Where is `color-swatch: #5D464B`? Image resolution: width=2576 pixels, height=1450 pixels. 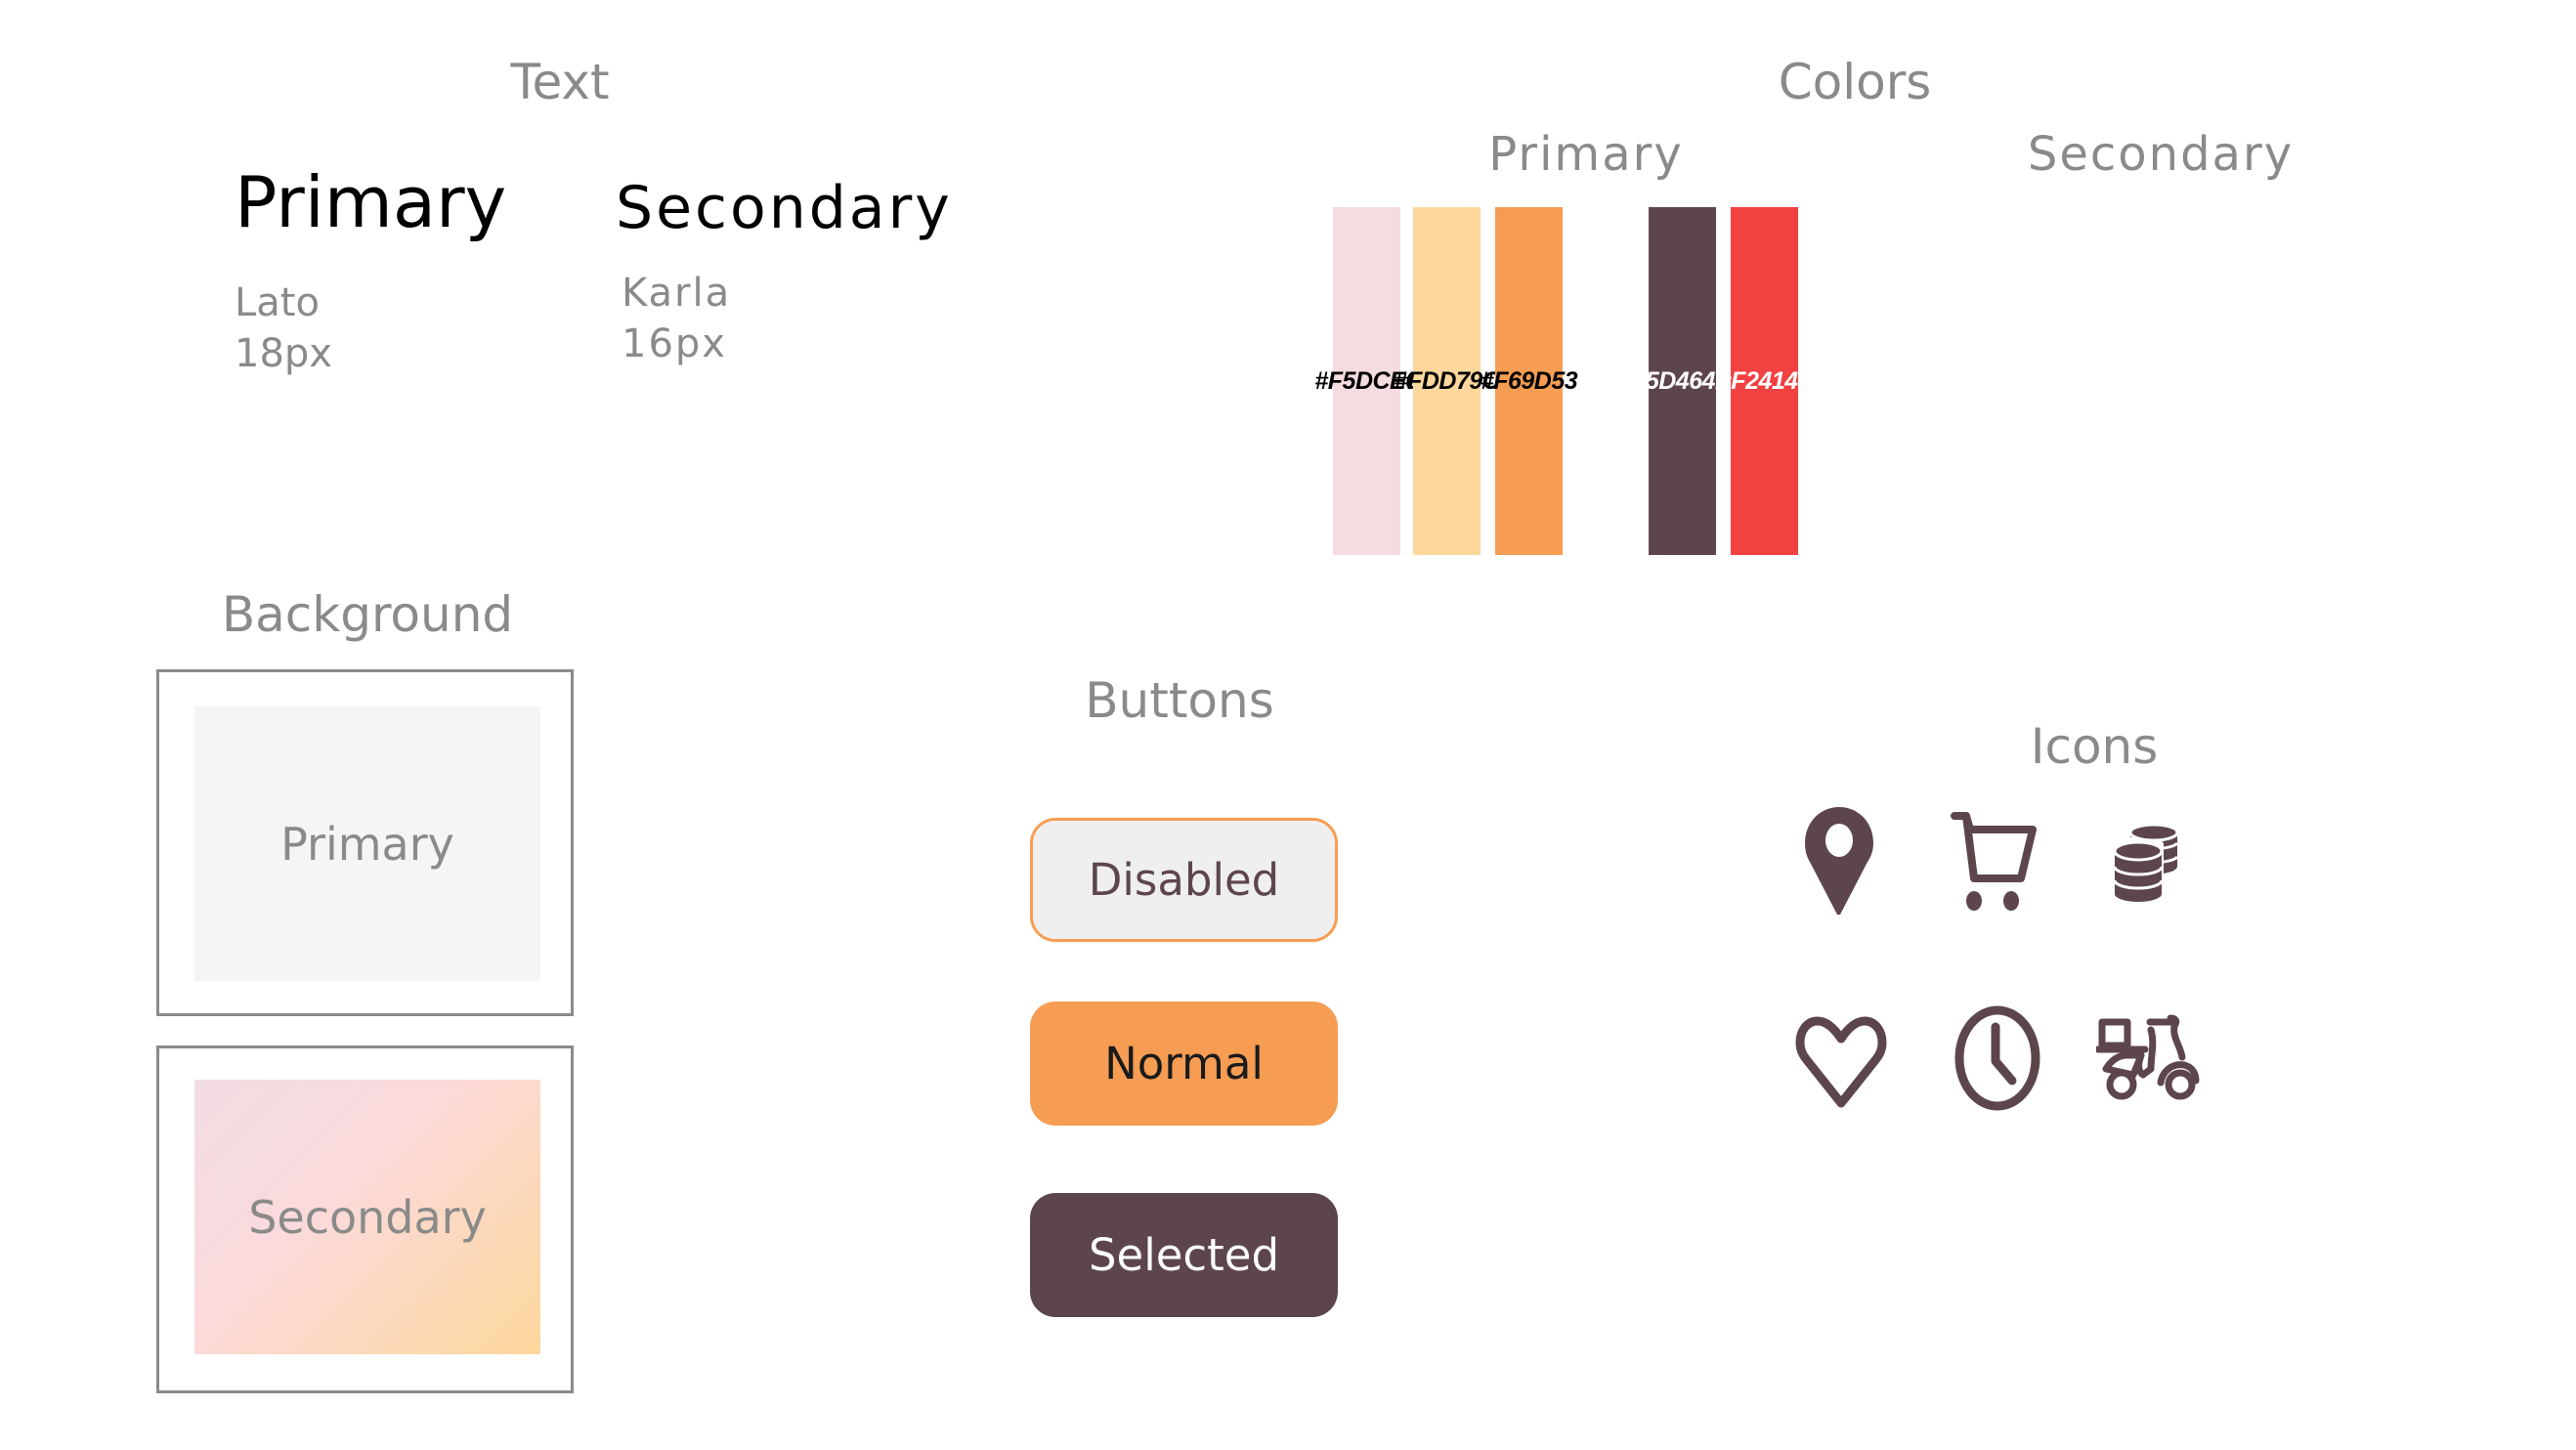 color-swatch: #5D464B is located at coordinates (1683, 381).